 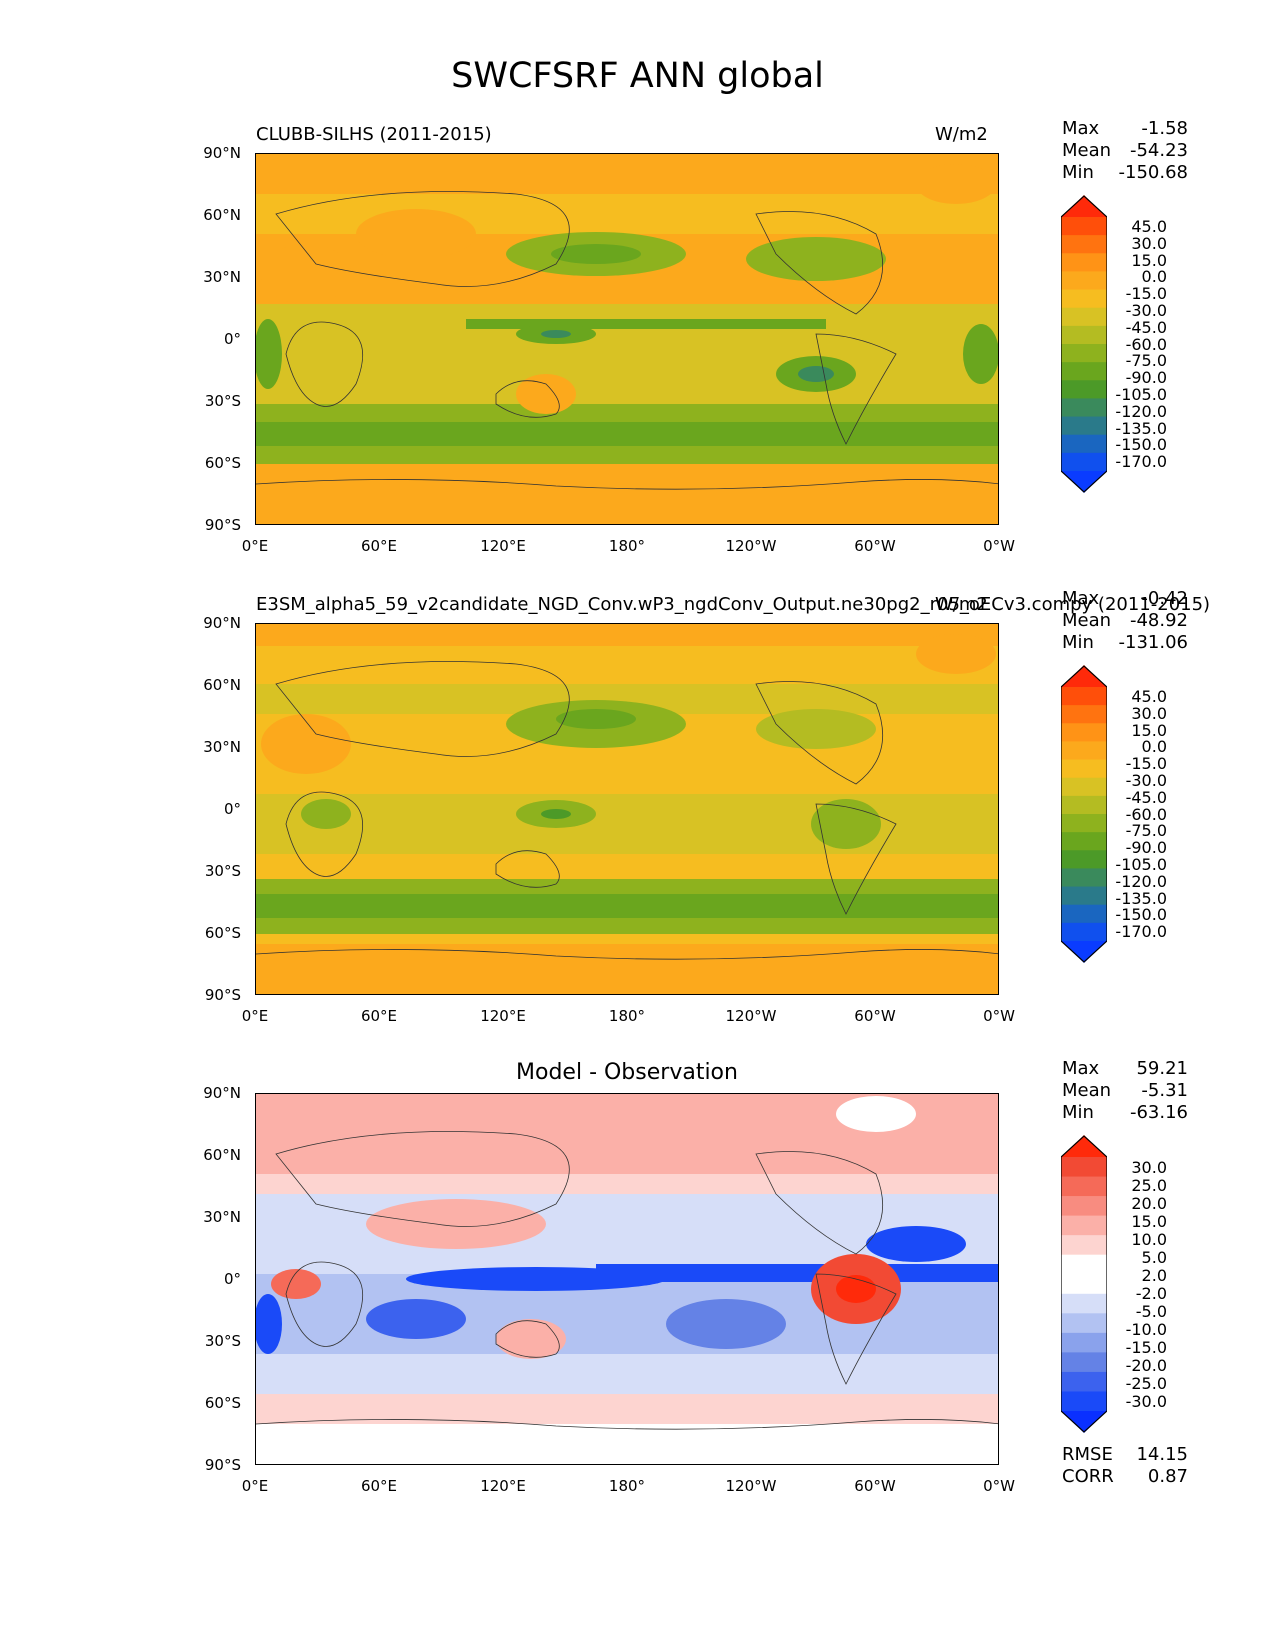 I want to click on panel3-stats: Max 59.21 Mean -5.31 Min -63.16, so click(x=1125, y=1091).